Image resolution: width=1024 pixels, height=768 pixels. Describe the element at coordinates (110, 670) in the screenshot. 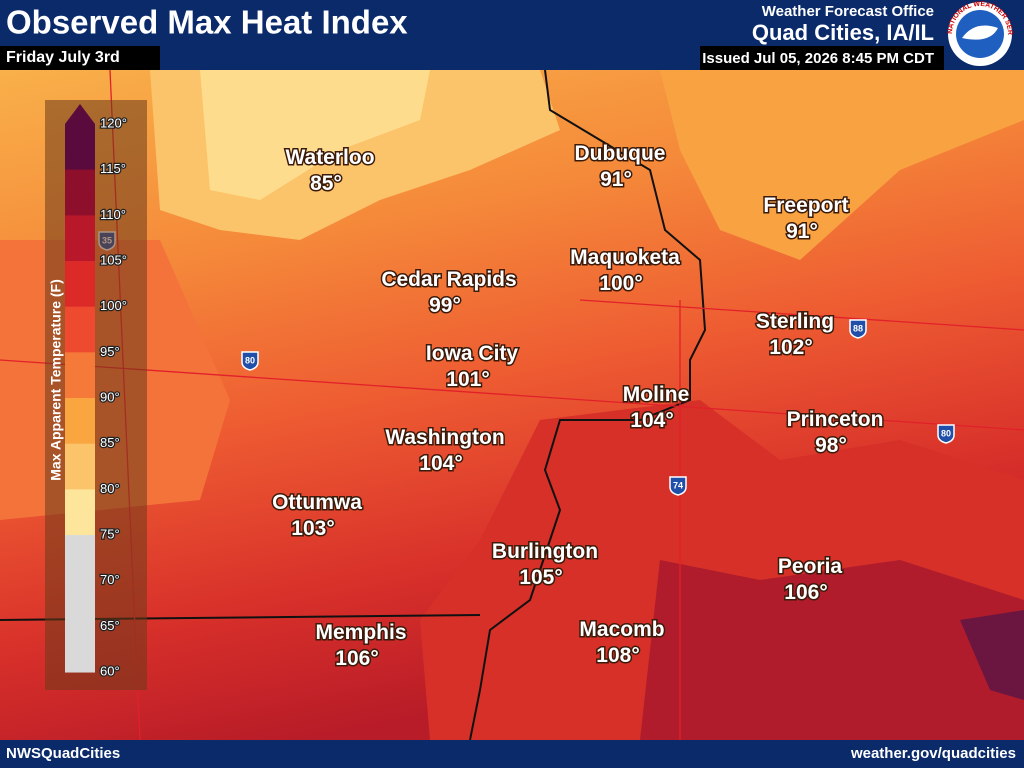

I see `legend-tick: 60°` at that location.